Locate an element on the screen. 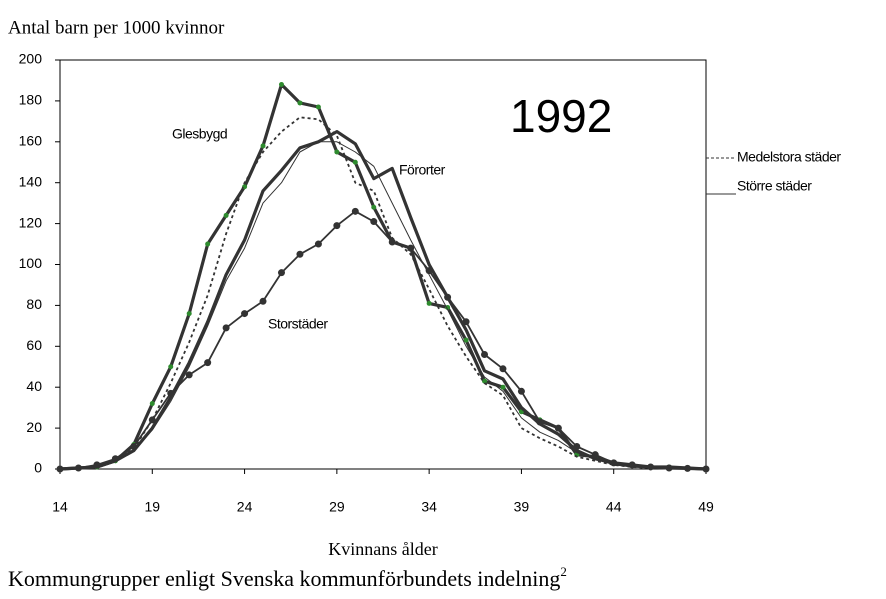  y-tick-label: 180 is located at coordinates (31, 100).